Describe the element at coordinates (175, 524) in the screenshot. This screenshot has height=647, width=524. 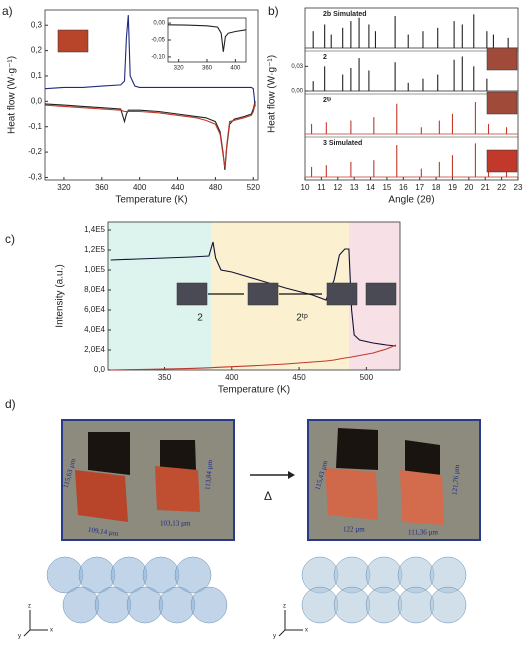
I see `dimension: 103,13 µm` at that location.